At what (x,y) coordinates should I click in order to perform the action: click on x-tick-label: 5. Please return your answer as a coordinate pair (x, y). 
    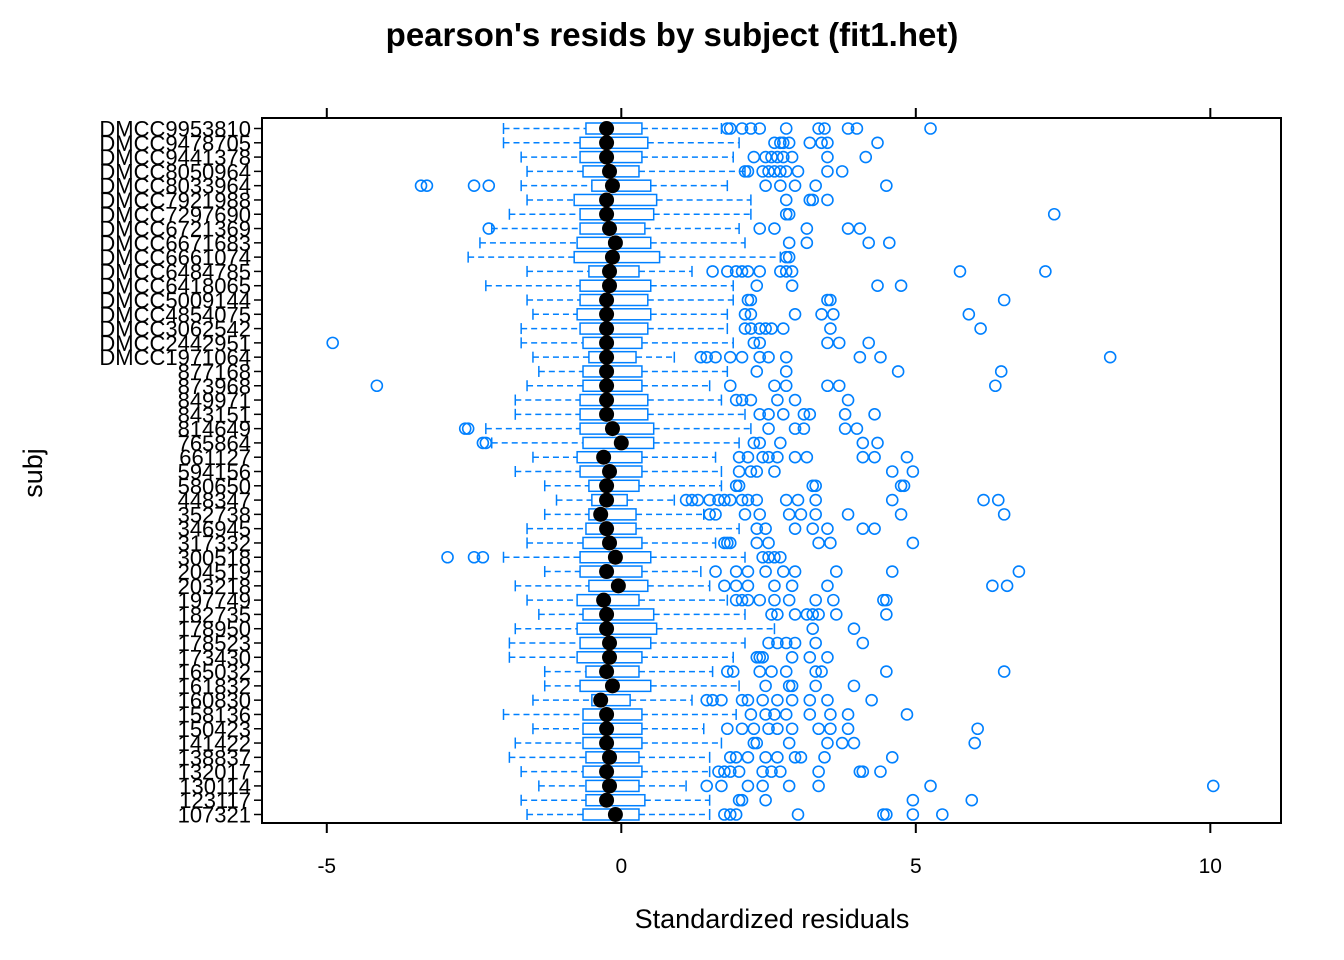
    Looking at the image, I should click on (916, 866).